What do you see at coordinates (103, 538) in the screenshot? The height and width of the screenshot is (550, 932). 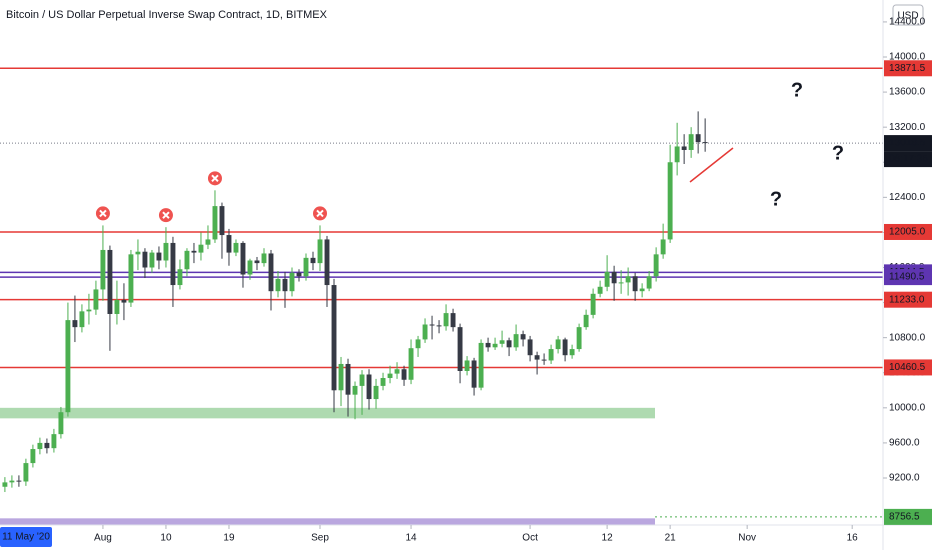 I see `x-tick-label: Aug` at bounding box center [103, 538].